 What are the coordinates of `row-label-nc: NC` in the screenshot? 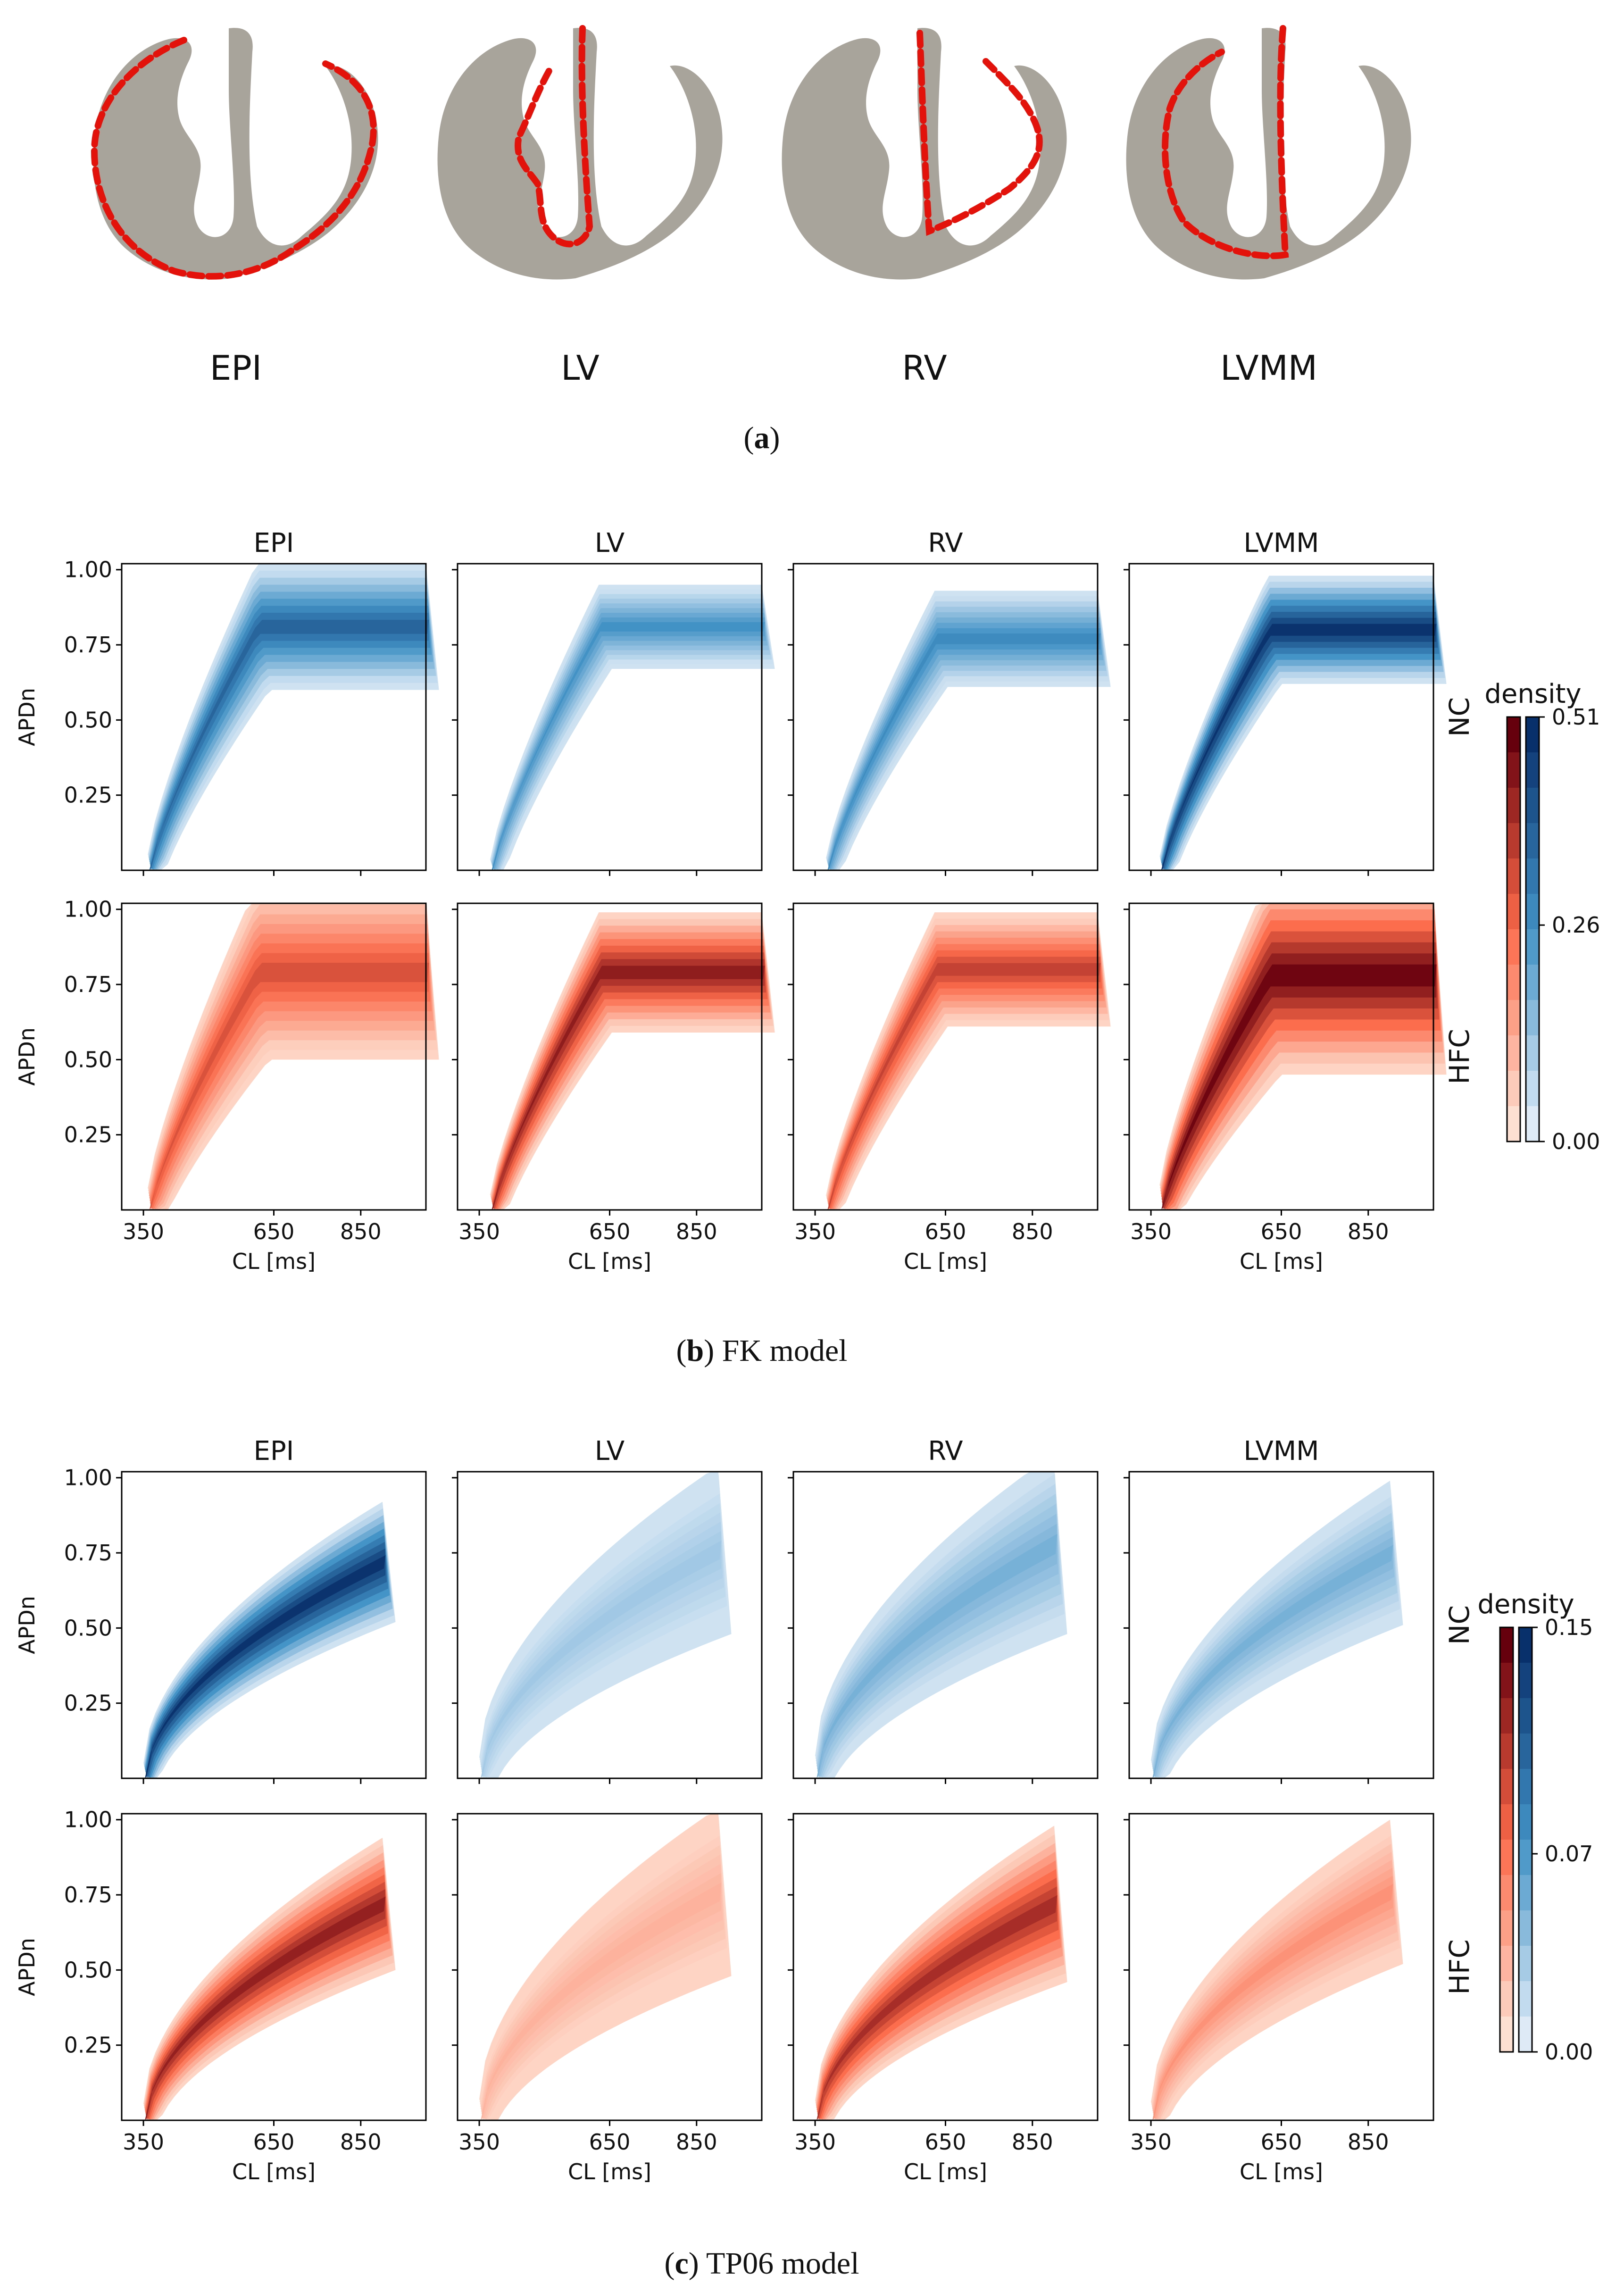 It's located at (1459, 1625).